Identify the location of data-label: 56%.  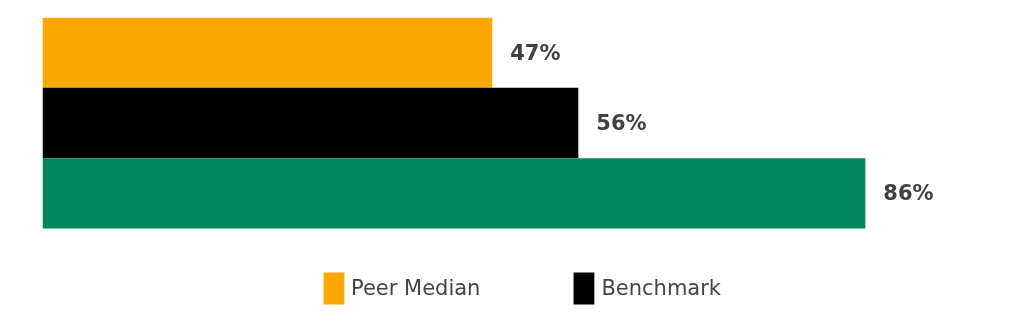
(621, 123).